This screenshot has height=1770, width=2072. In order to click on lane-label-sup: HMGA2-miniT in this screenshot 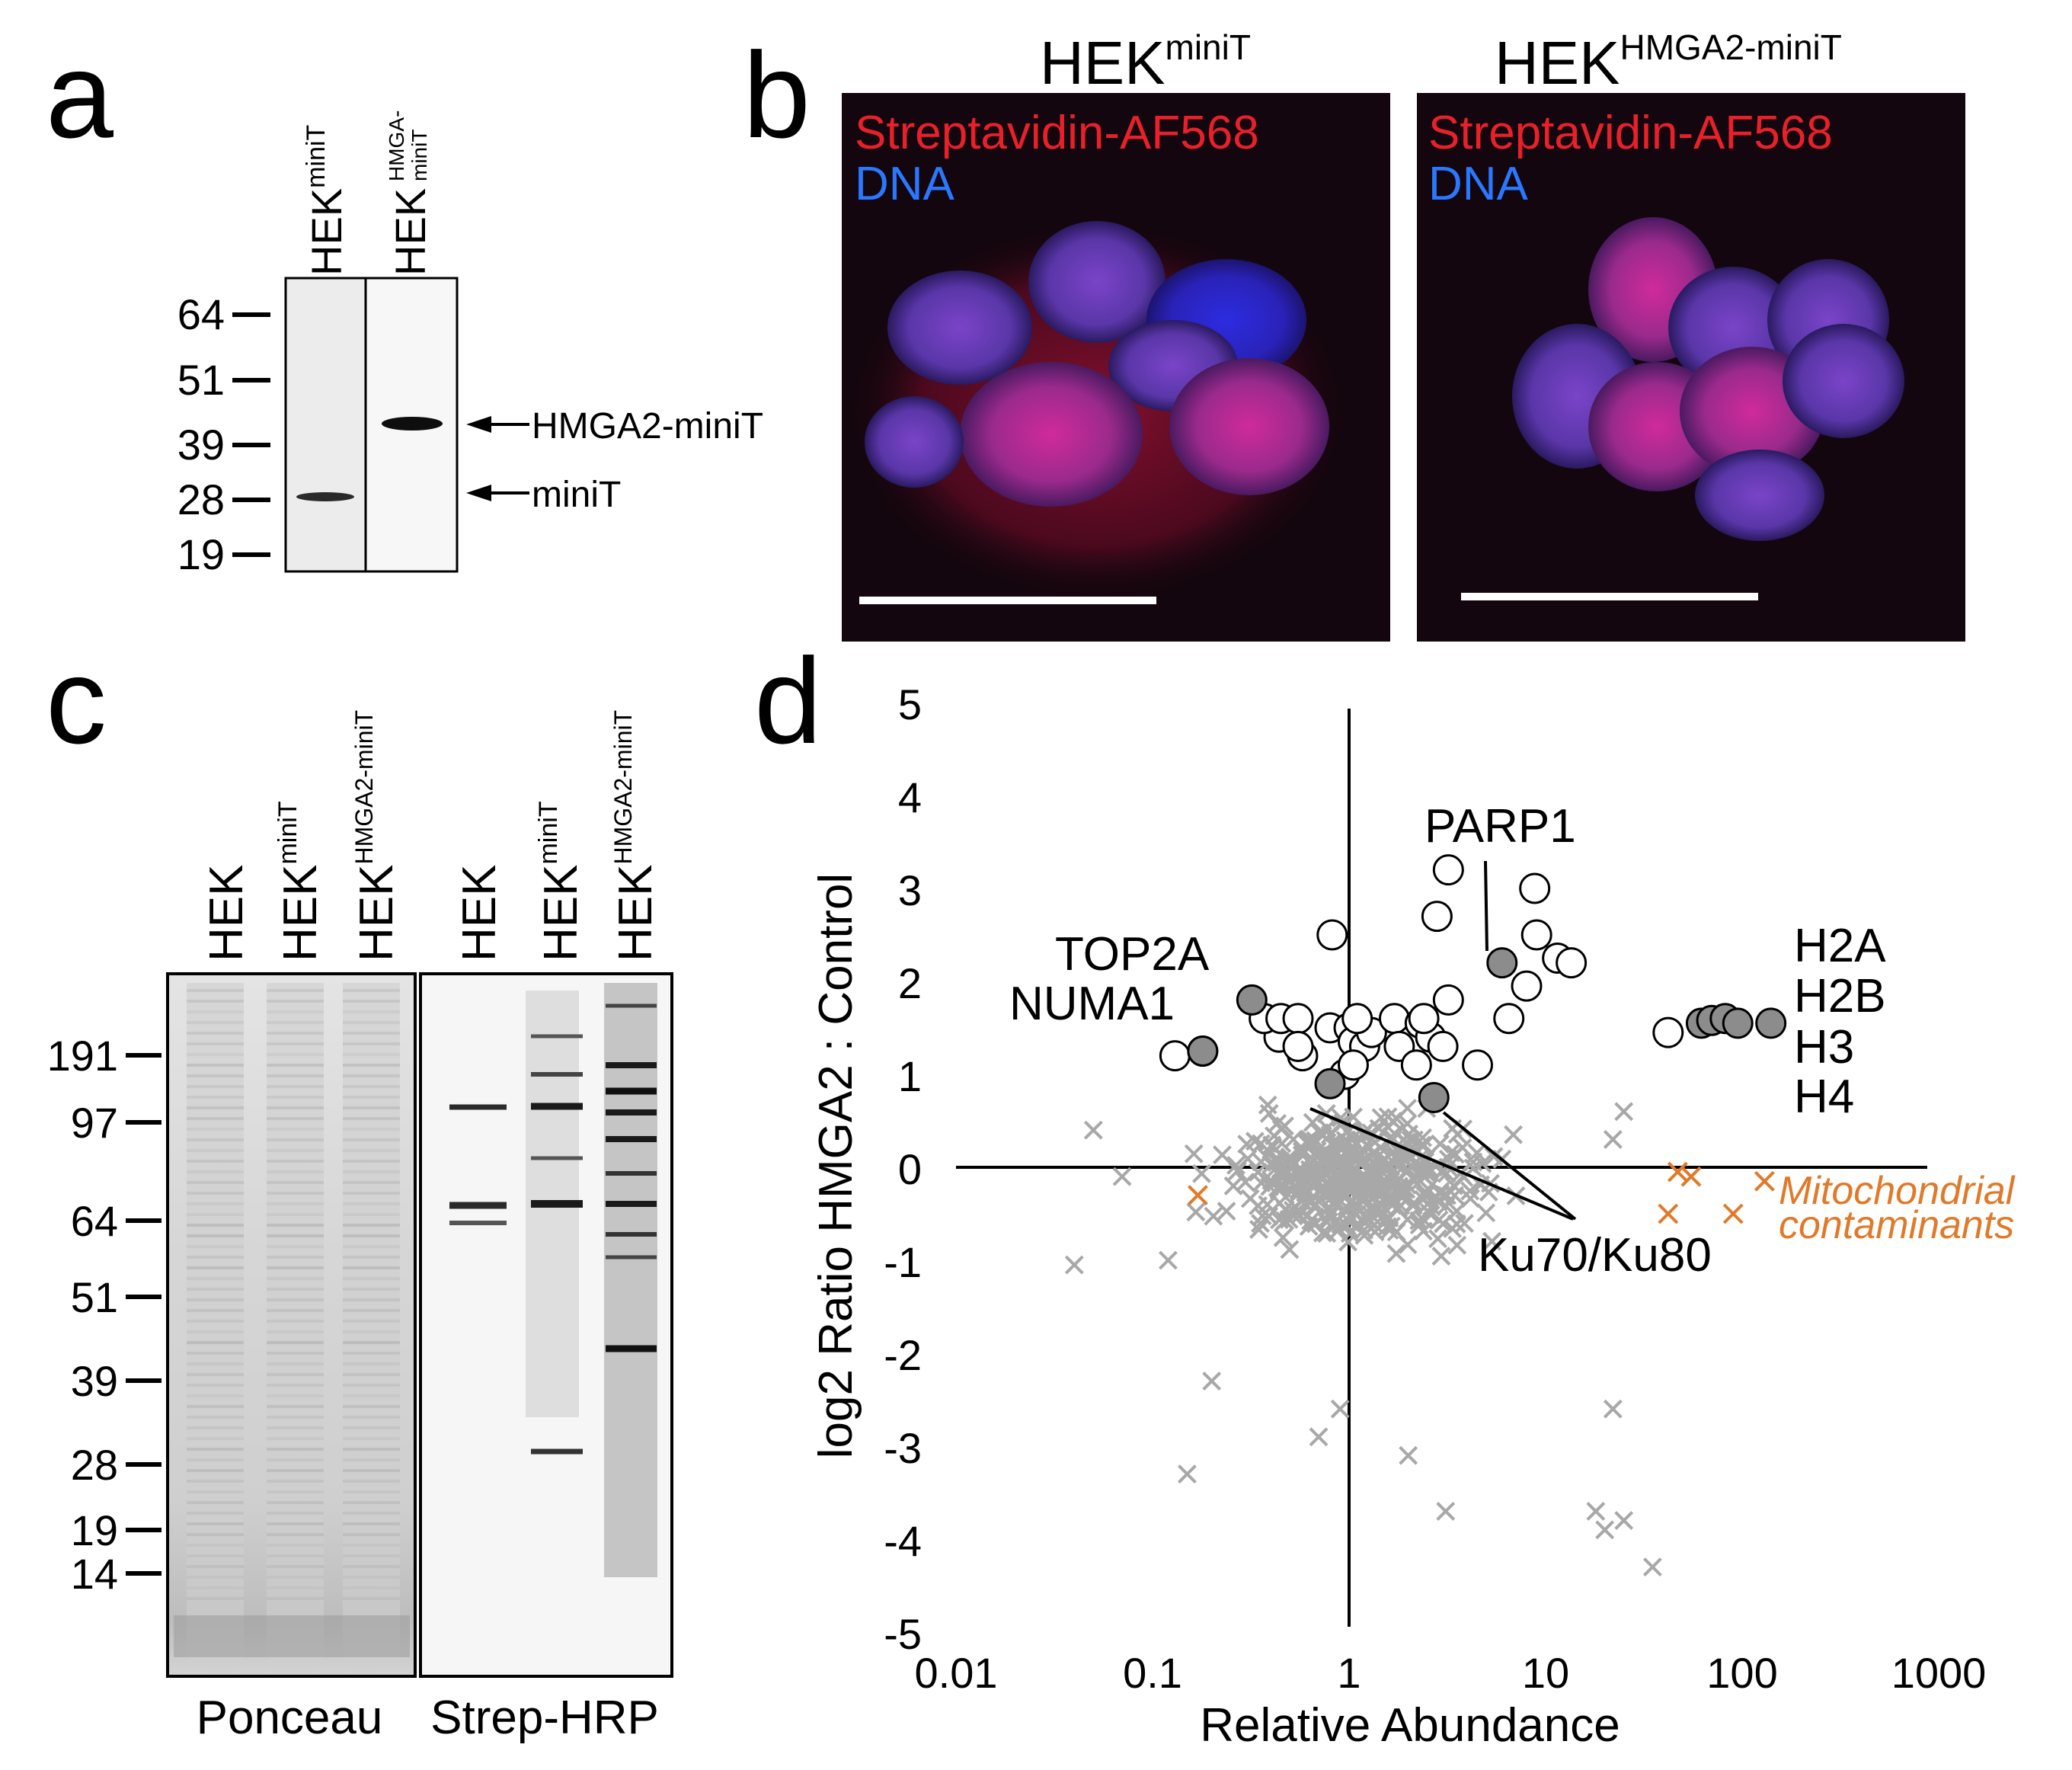, I will do `click(623, 788)`.